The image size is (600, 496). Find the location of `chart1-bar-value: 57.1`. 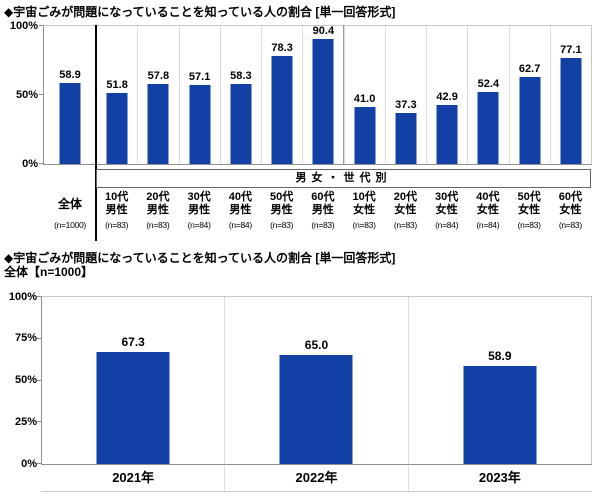

chart1-bar-value: 57.1 is located at coordinates (199, 77).